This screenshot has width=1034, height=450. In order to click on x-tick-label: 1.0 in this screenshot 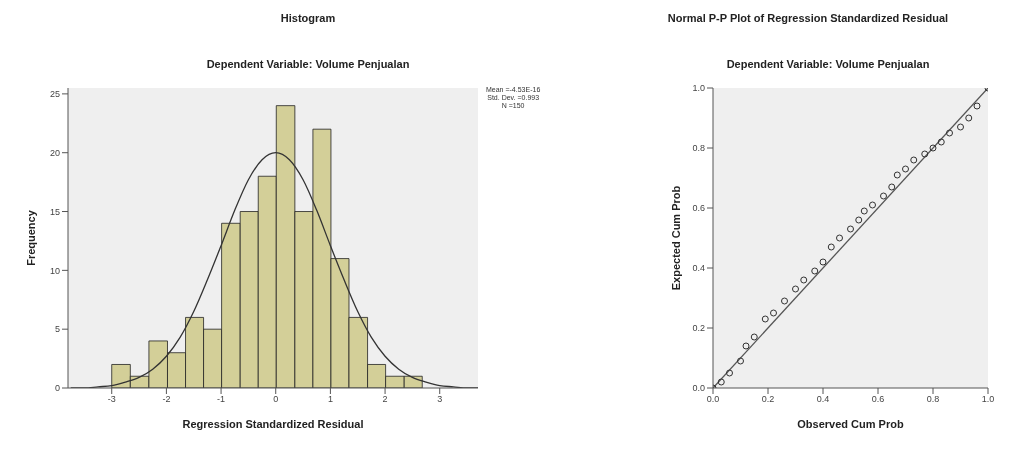, I will do `click(988, 399)`.